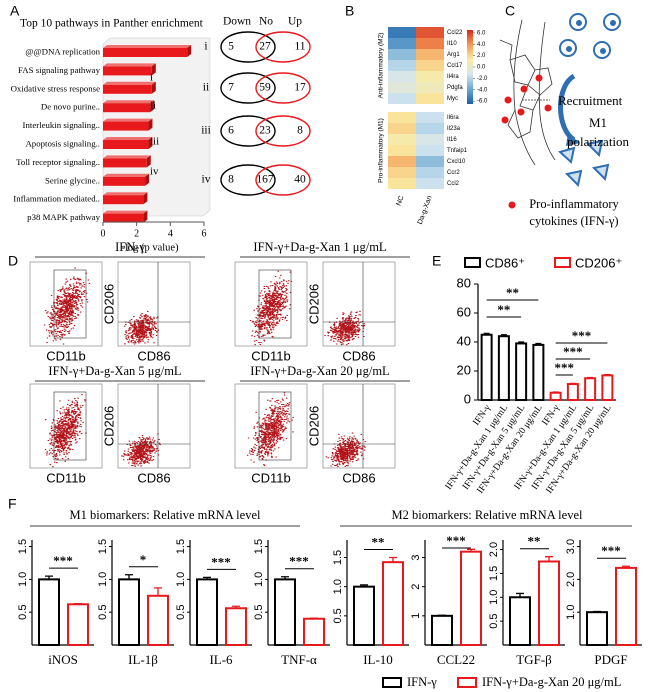 This screenshot has height=692, width=650. Describe the element at coordinates (248, 88) in the screenshot. I see `venn-down` at that location.